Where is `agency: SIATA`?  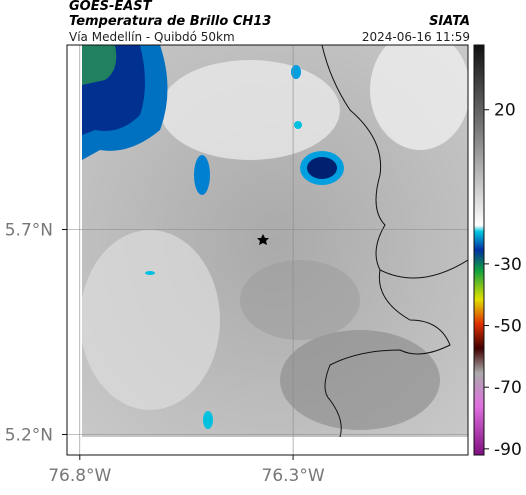 agency: SIATA is located at coordinates (449, 21).